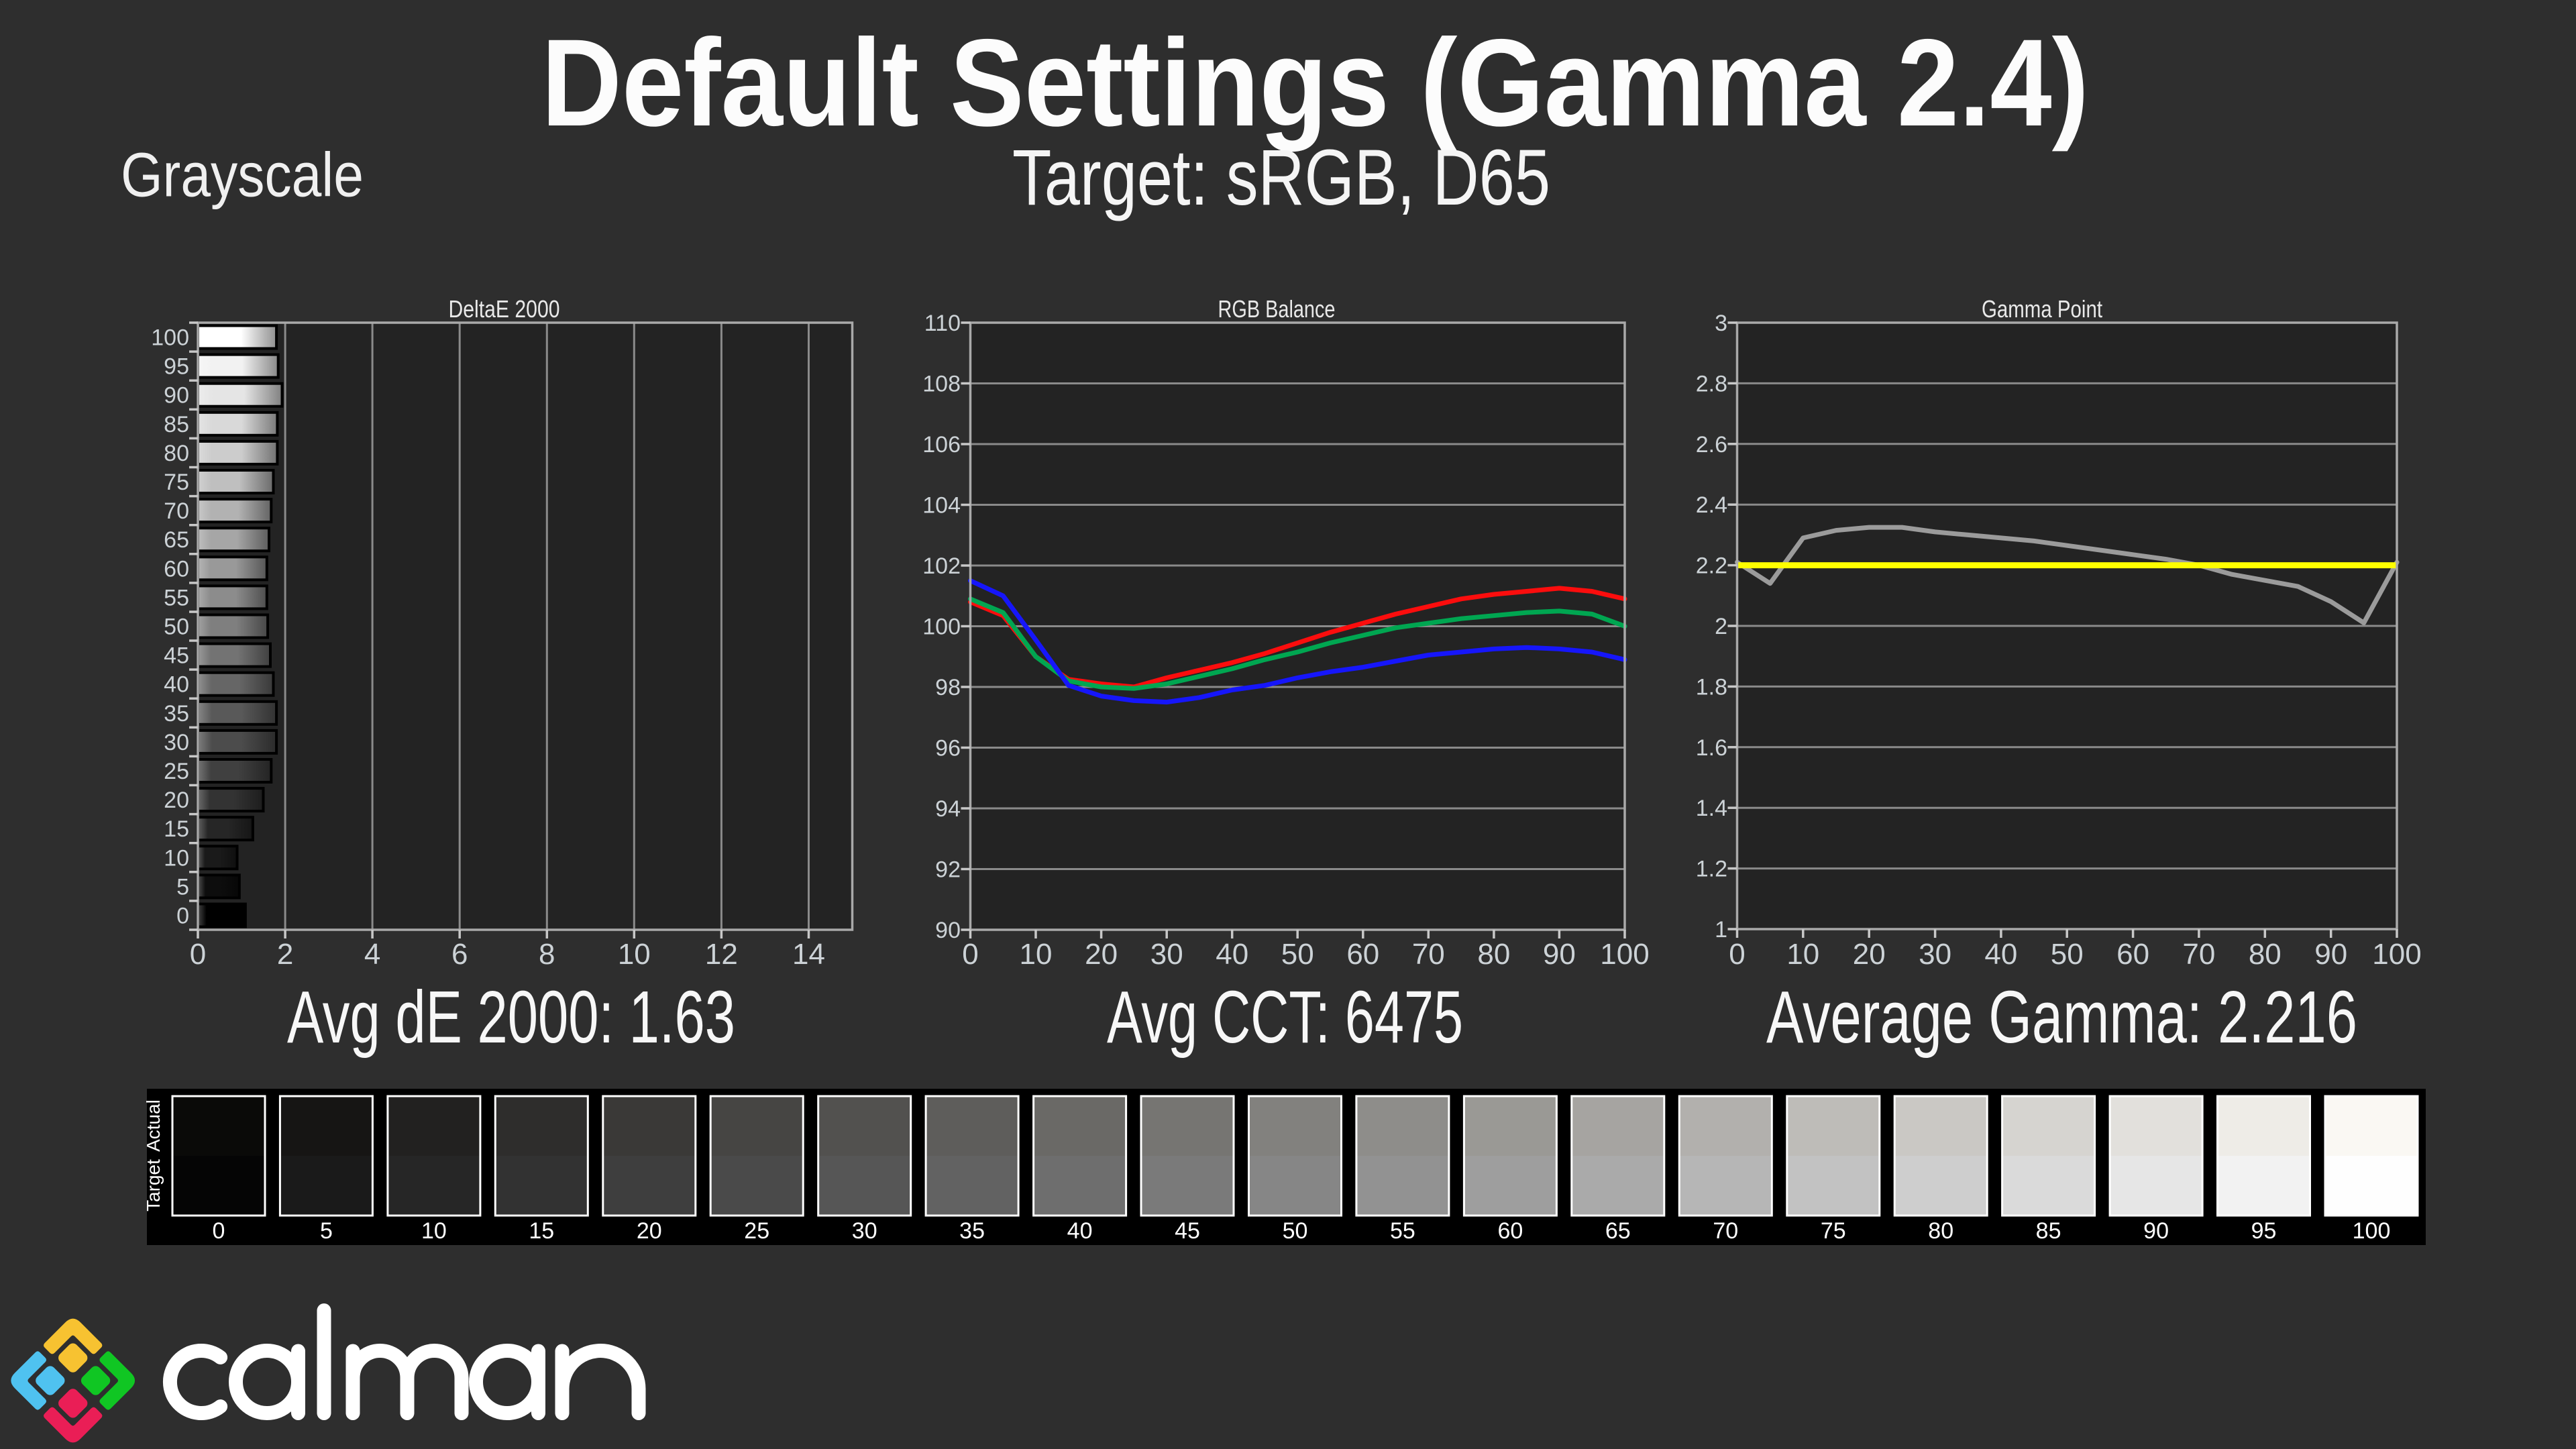 This screenshot has height=1449, width=2576. I want to click on svg-text: 94, so click(948, 809).